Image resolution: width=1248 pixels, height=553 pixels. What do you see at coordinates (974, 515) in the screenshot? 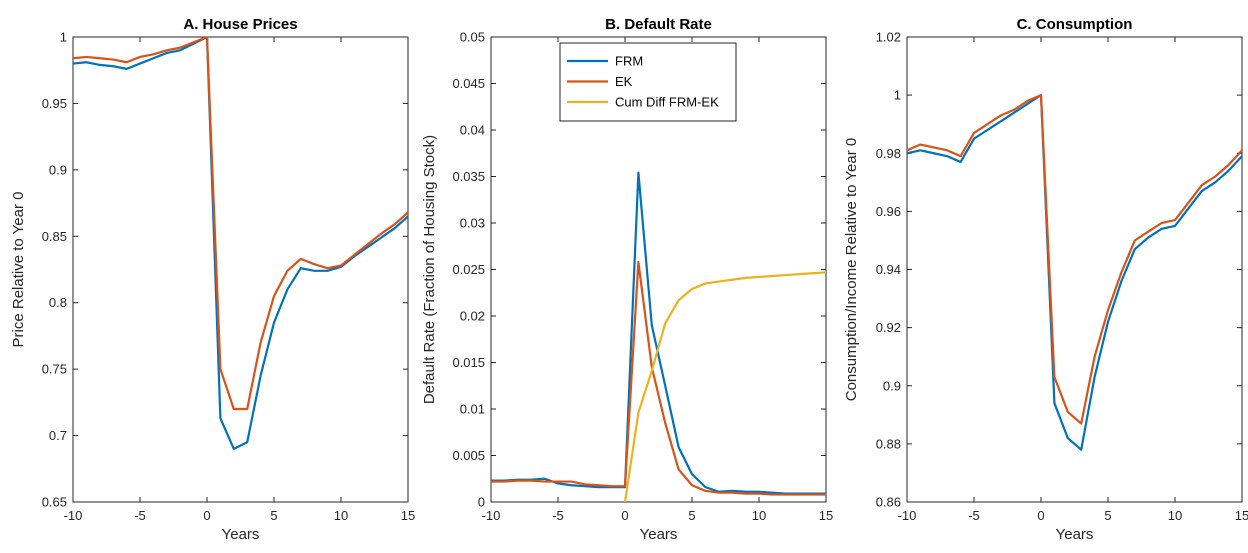
I see `chart-3-xtick-label: -5` at bounding box center [974, 515].